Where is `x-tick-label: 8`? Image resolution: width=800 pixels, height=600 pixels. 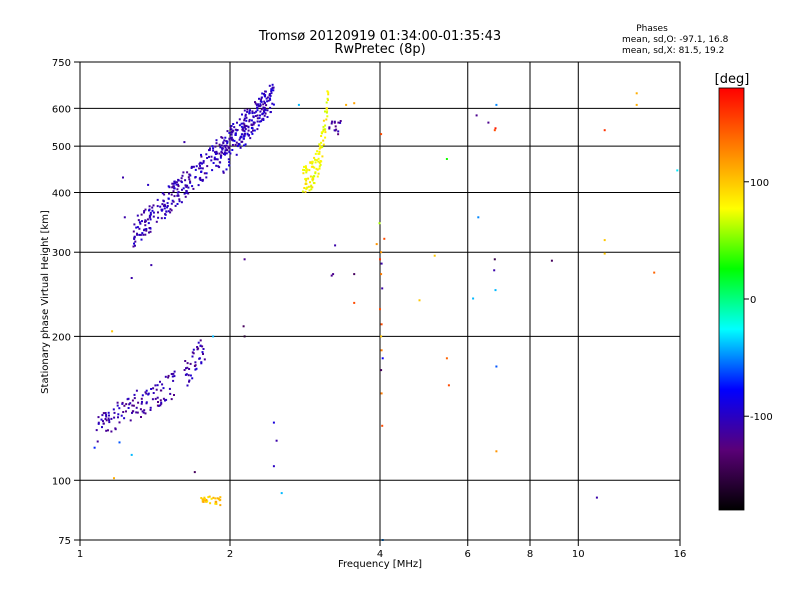 x-tick-label: 8 is located at coordinates (530, 554).